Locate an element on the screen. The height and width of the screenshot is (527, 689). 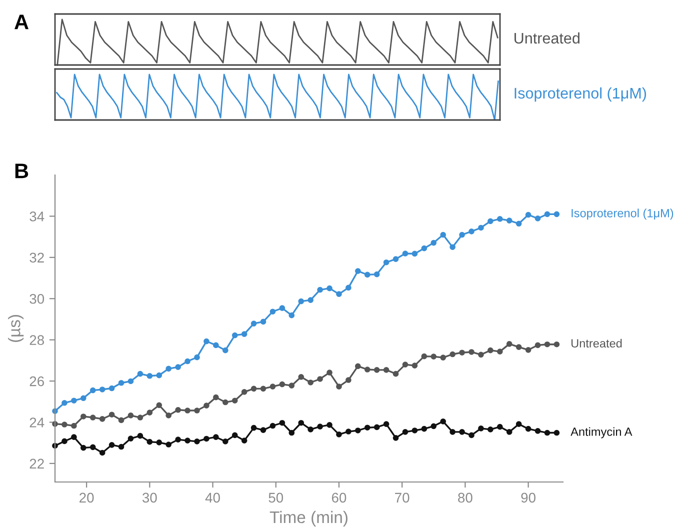
y-tick-label: 28 is located at coordinates (37, 340).